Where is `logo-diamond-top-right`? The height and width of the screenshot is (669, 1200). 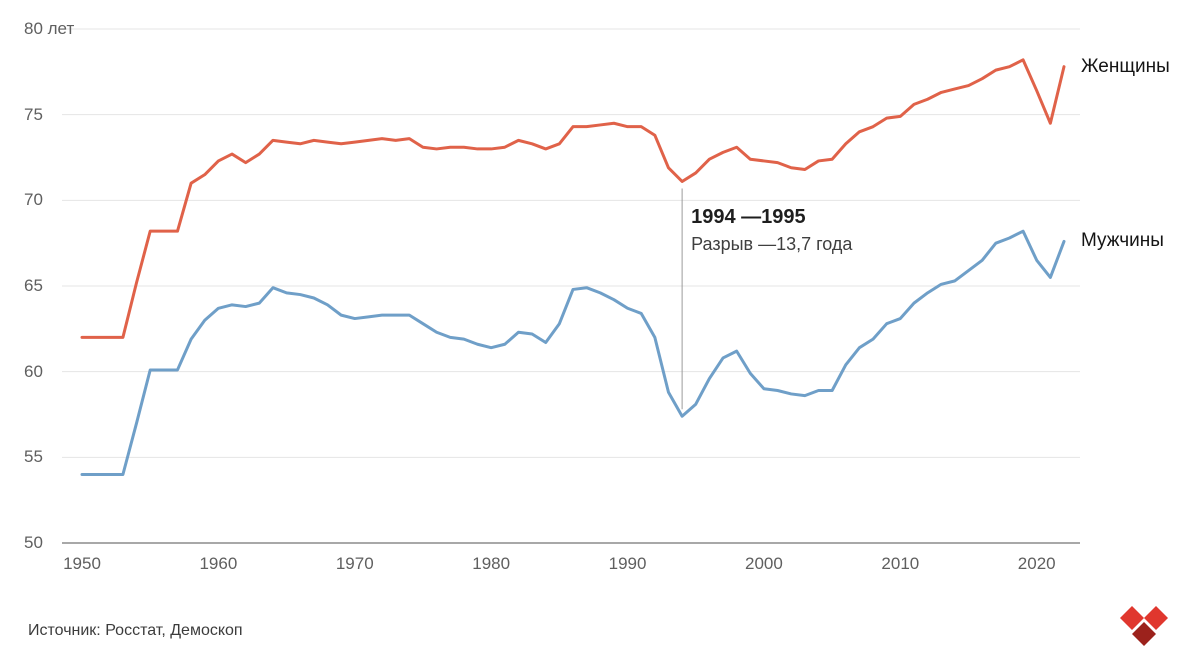
logo-diamond-top-right is located at coordinates (1156, 618).